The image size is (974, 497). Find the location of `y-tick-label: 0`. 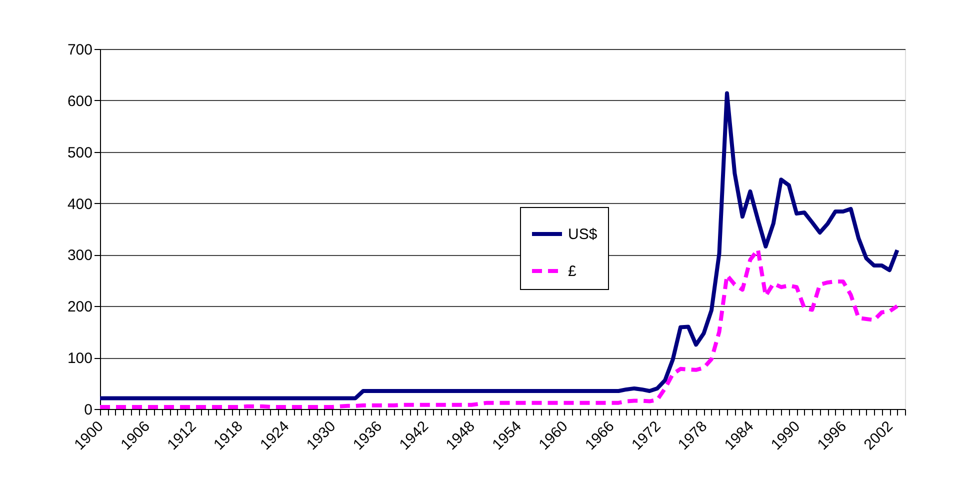

y-tick-label: 0 is located at coordinates (88, 410).